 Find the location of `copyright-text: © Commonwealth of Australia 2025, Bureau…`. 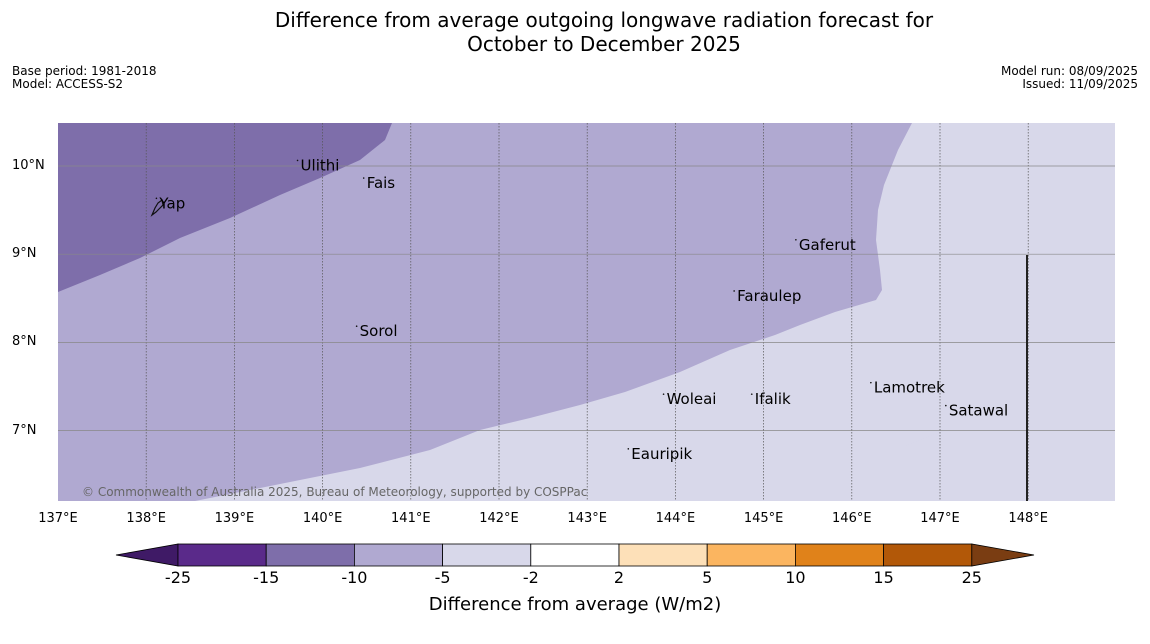

copyright-text: © Commonwealth of Australia 2025, Bureau… is located at coordinates (334, 492).